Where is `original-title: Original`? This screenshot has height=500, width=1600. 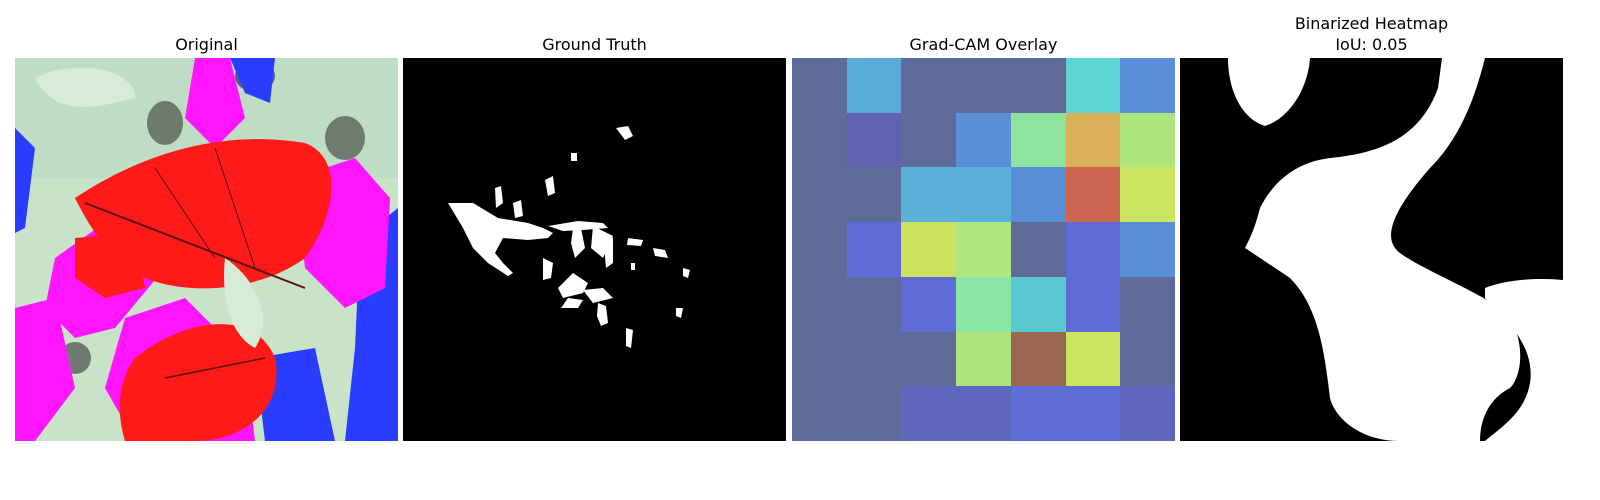
original-title: Original is located at coordinates (206, 44).